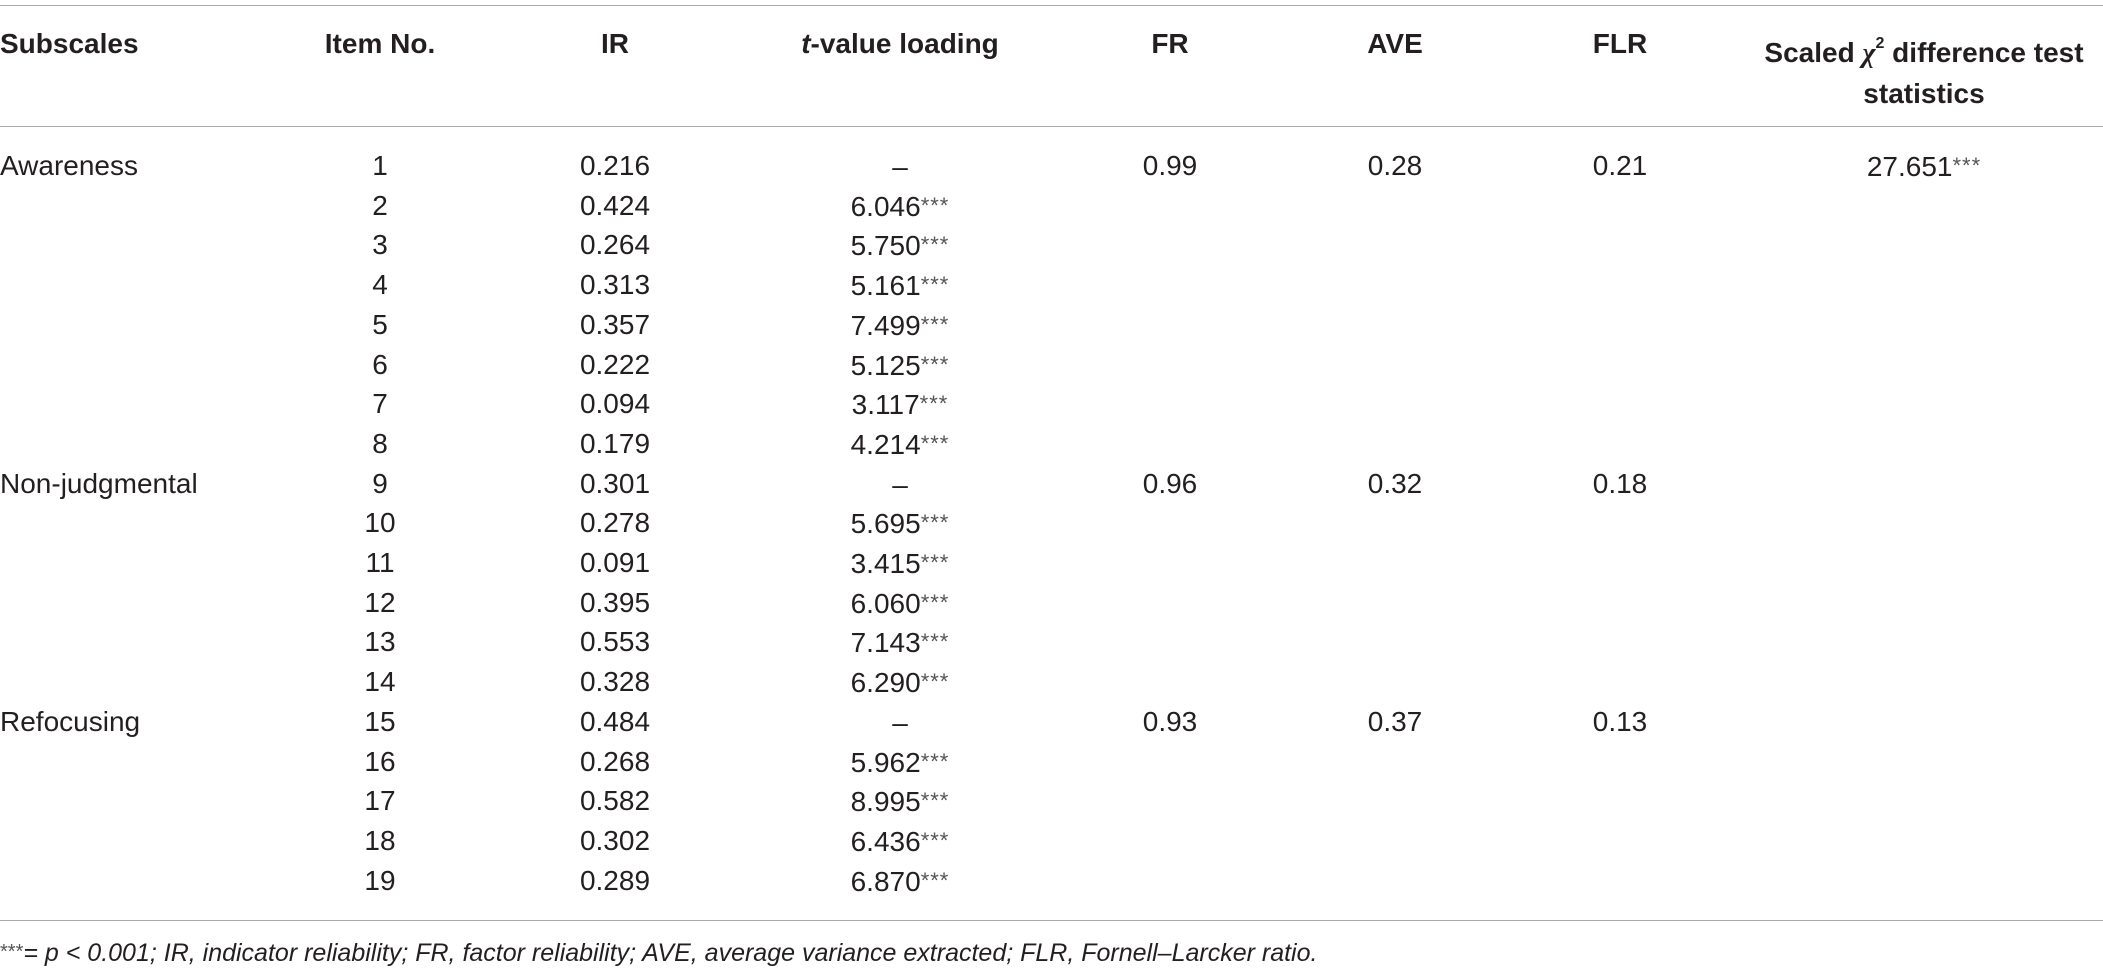  I want to click on header-ave: AVE, so click(1395, 43).